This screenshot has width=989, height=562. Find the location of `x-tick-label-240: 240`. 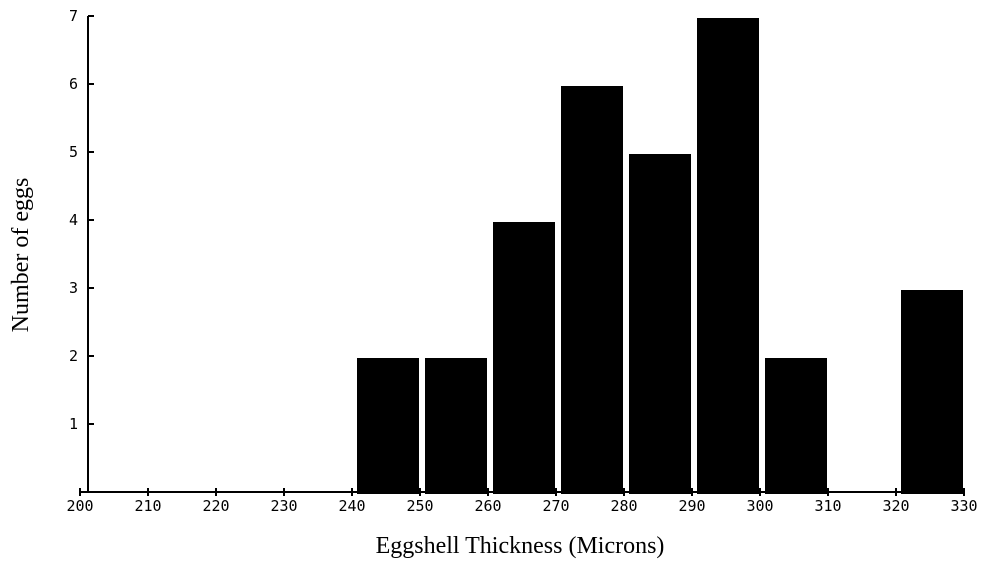

x-tick-label-240: 240 is located at coordinates (351, 506).